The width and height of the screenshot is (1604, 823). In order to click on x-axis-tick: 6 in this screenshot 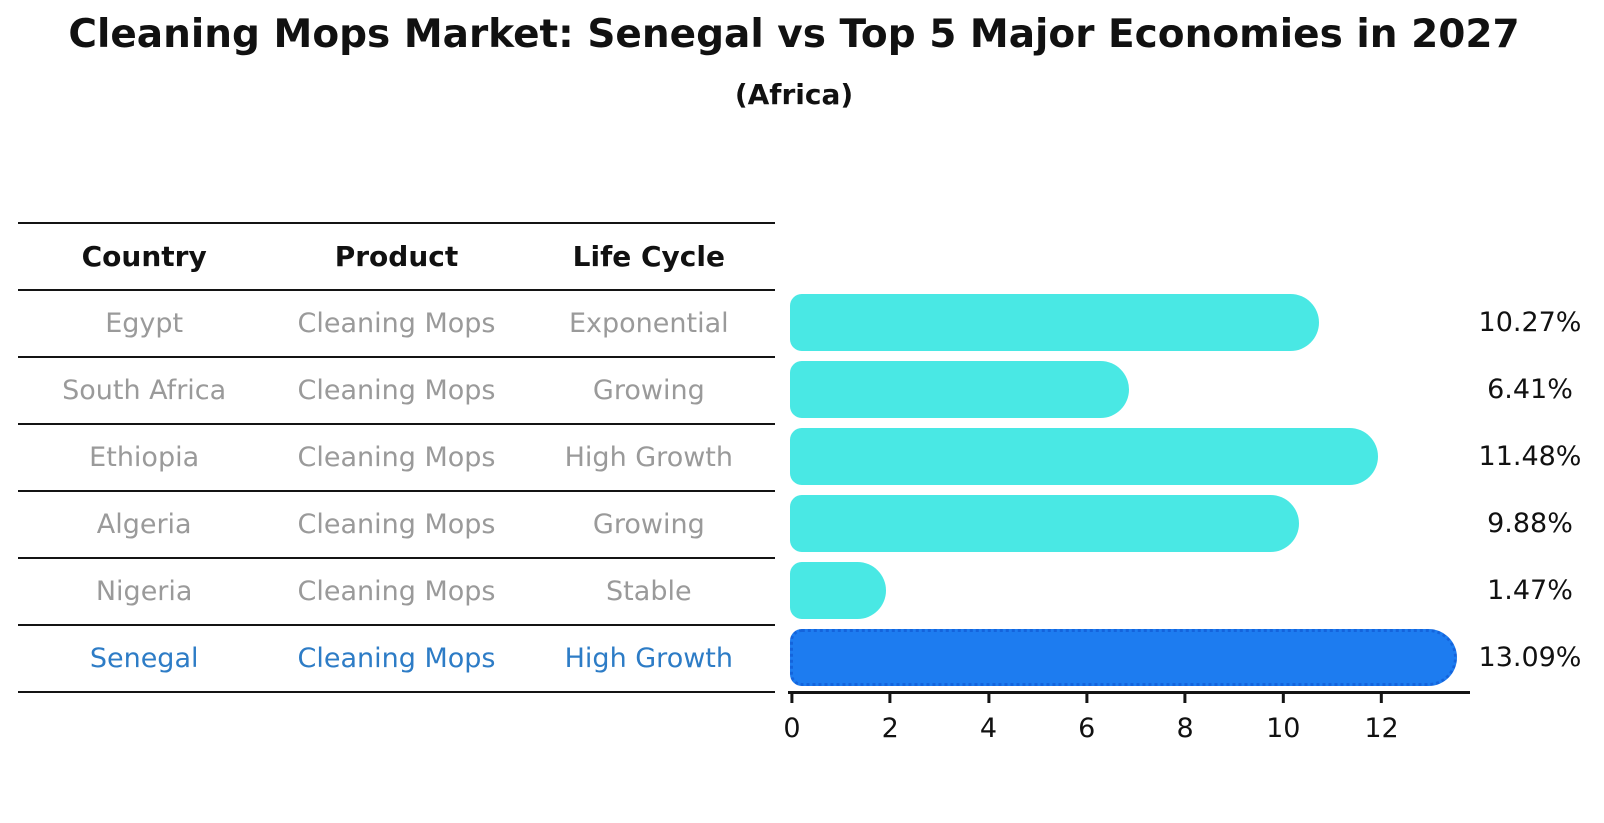, I will do `click(1086, 719)`.